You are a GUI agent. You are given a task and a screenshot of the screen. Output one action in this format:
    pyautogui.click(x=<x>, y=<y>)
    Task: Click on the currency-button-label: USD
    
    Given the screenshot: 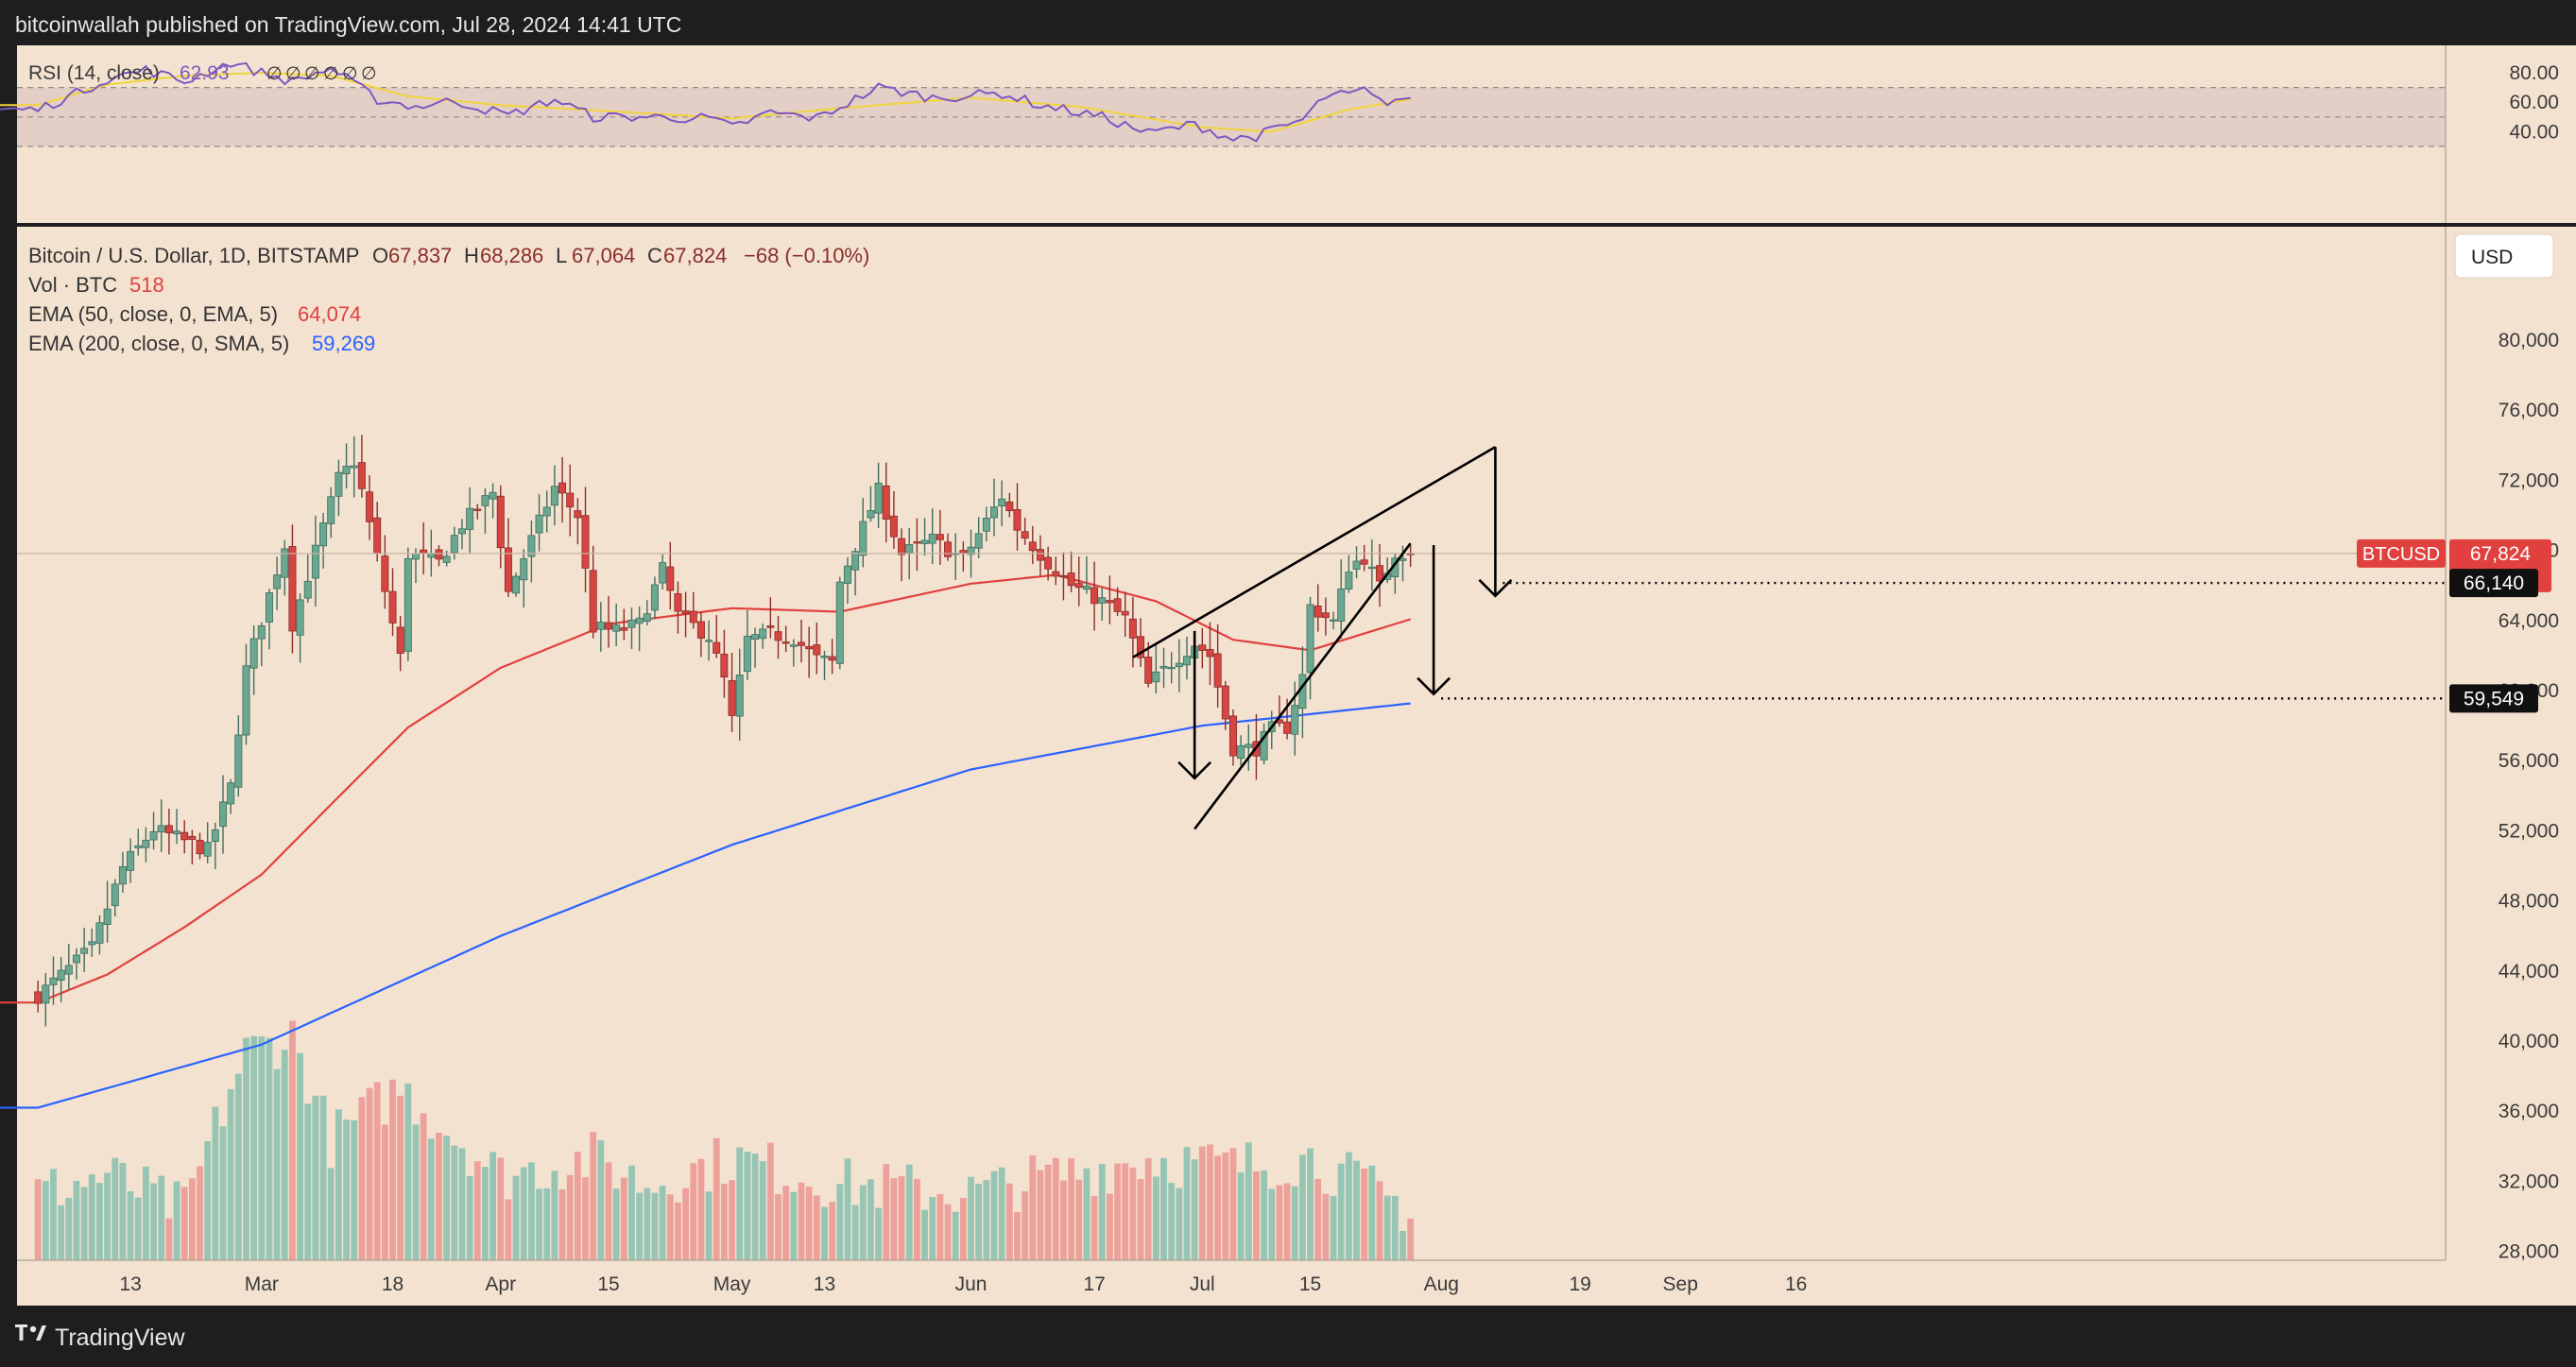 What is the action you would take?
    pyautogui.click(x=2492, y=257)
    